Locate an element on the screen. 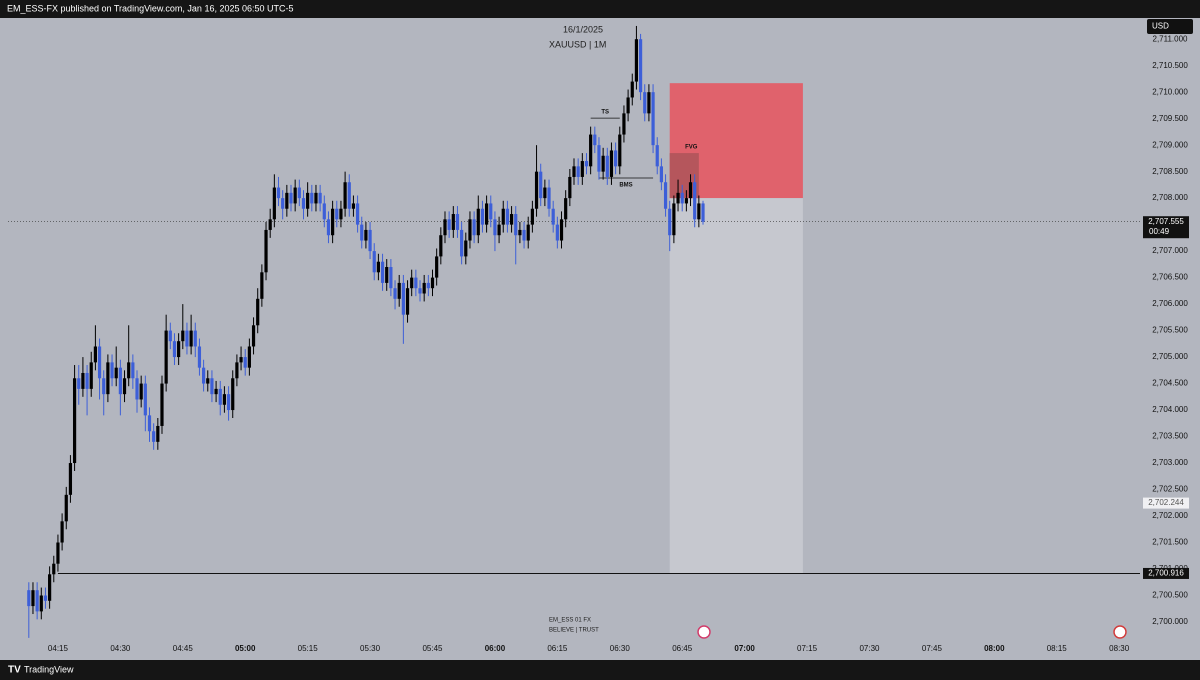 The image size is (1200, 680). x-tick-label: 08:30 is located at coordinates (1119, 648).